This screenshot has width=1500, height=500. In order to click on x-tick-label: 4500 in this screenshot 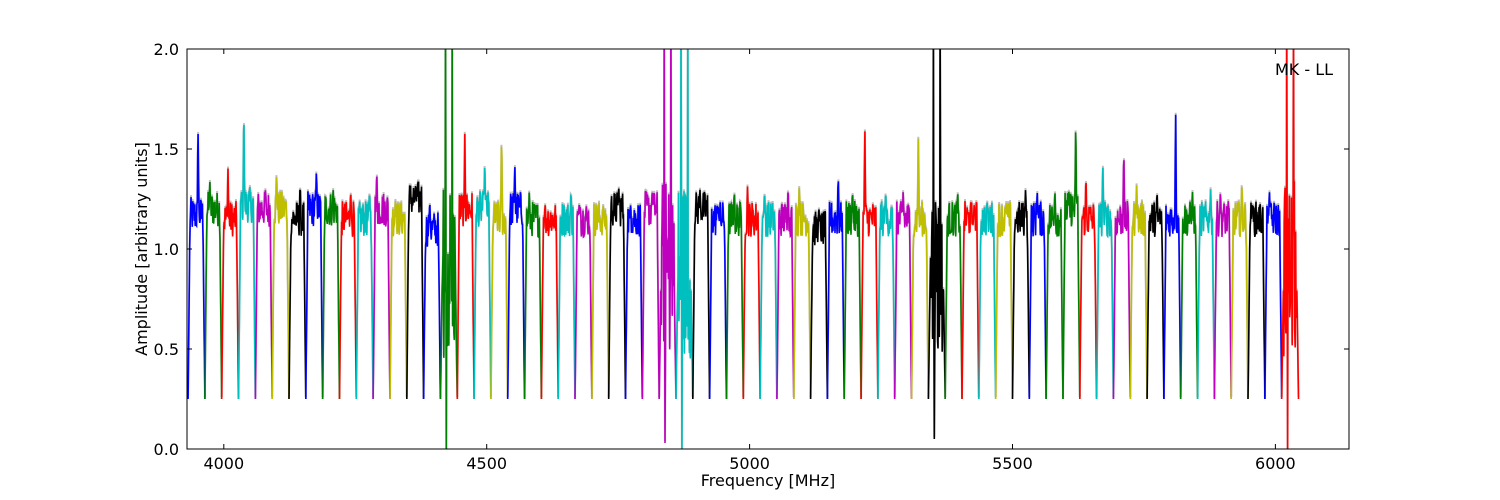, I will do `click(486, 463)`.